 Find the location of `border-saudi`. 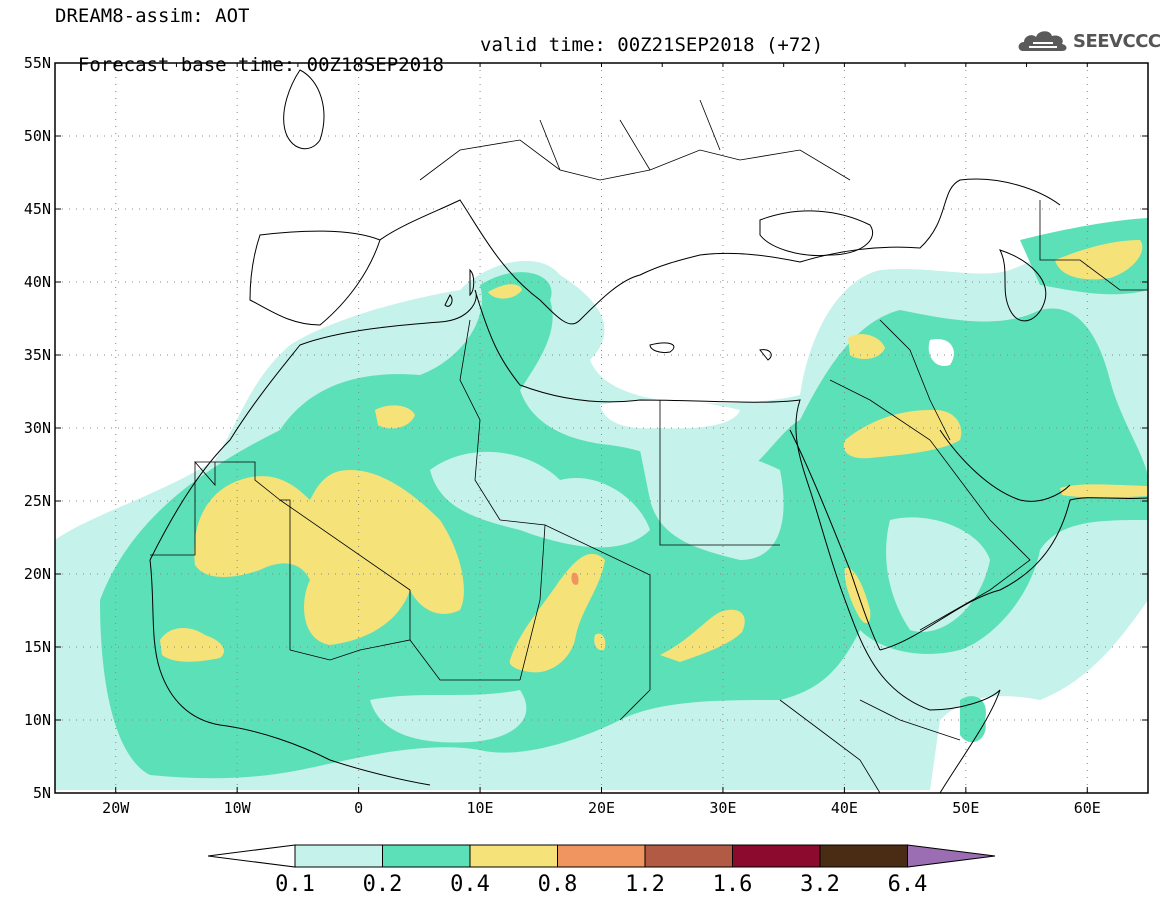

border-saudi is located at coordinates (930, 505).